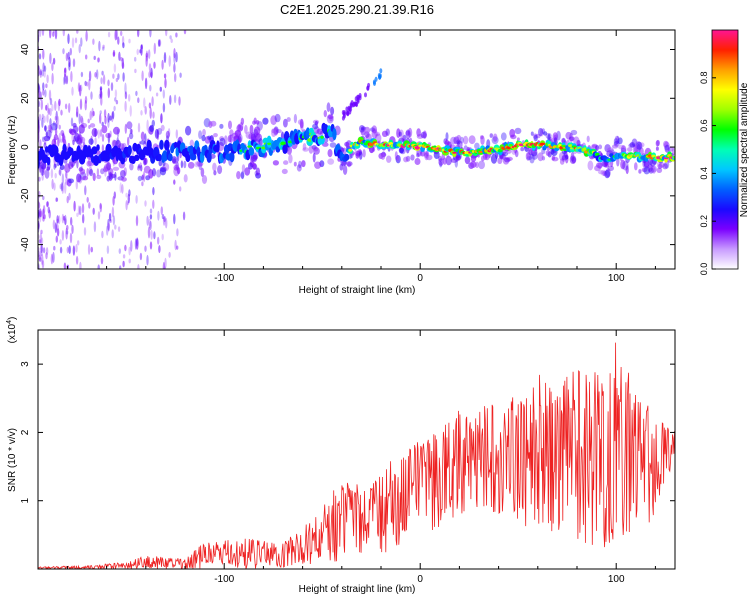 This screenshot has width=750, height=600. What do you see at coordinates (25, 147) in the screenshot?
I see `y-tick-label: 0` at bounding box center [25, 147].